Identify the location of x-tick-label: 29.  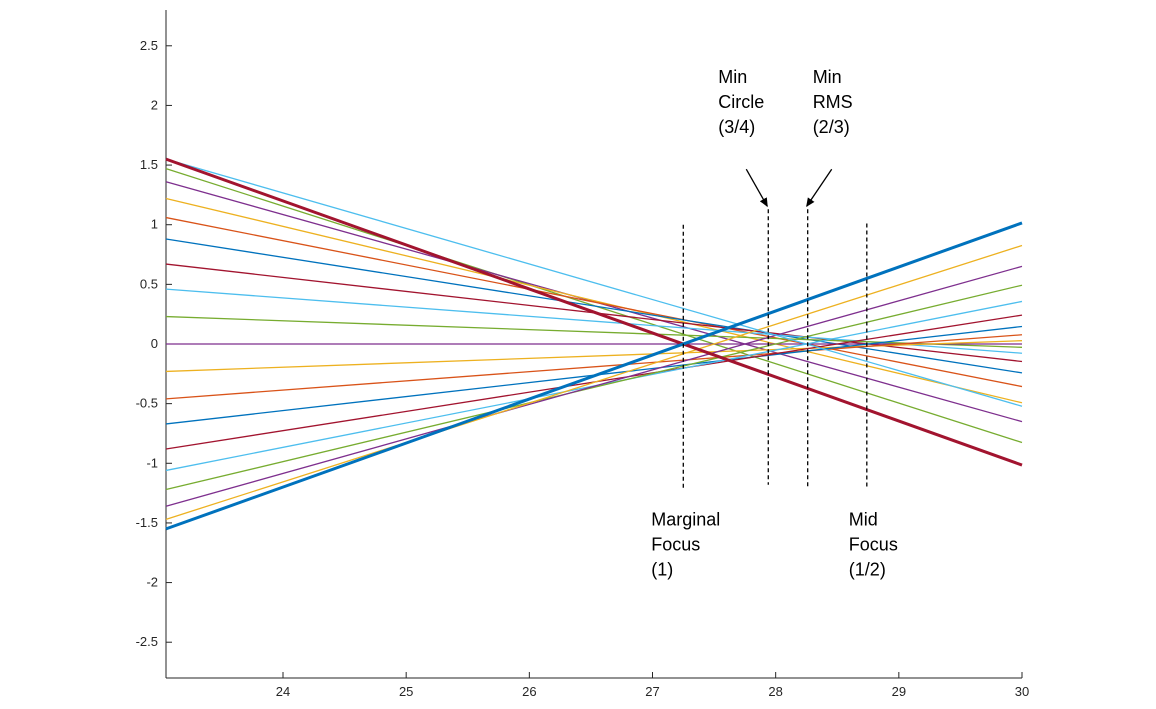
(899, 691).